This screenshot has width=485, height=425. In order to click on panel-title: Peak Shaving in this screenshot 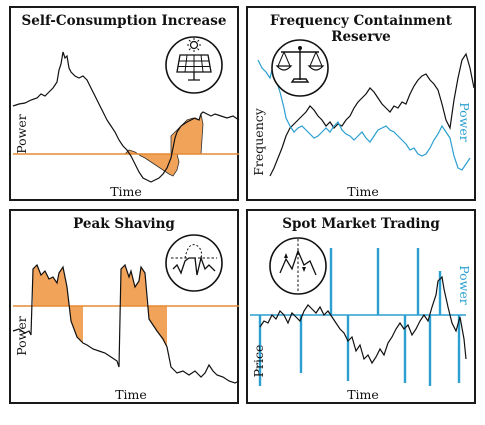, I will do `click(124, 224)`.